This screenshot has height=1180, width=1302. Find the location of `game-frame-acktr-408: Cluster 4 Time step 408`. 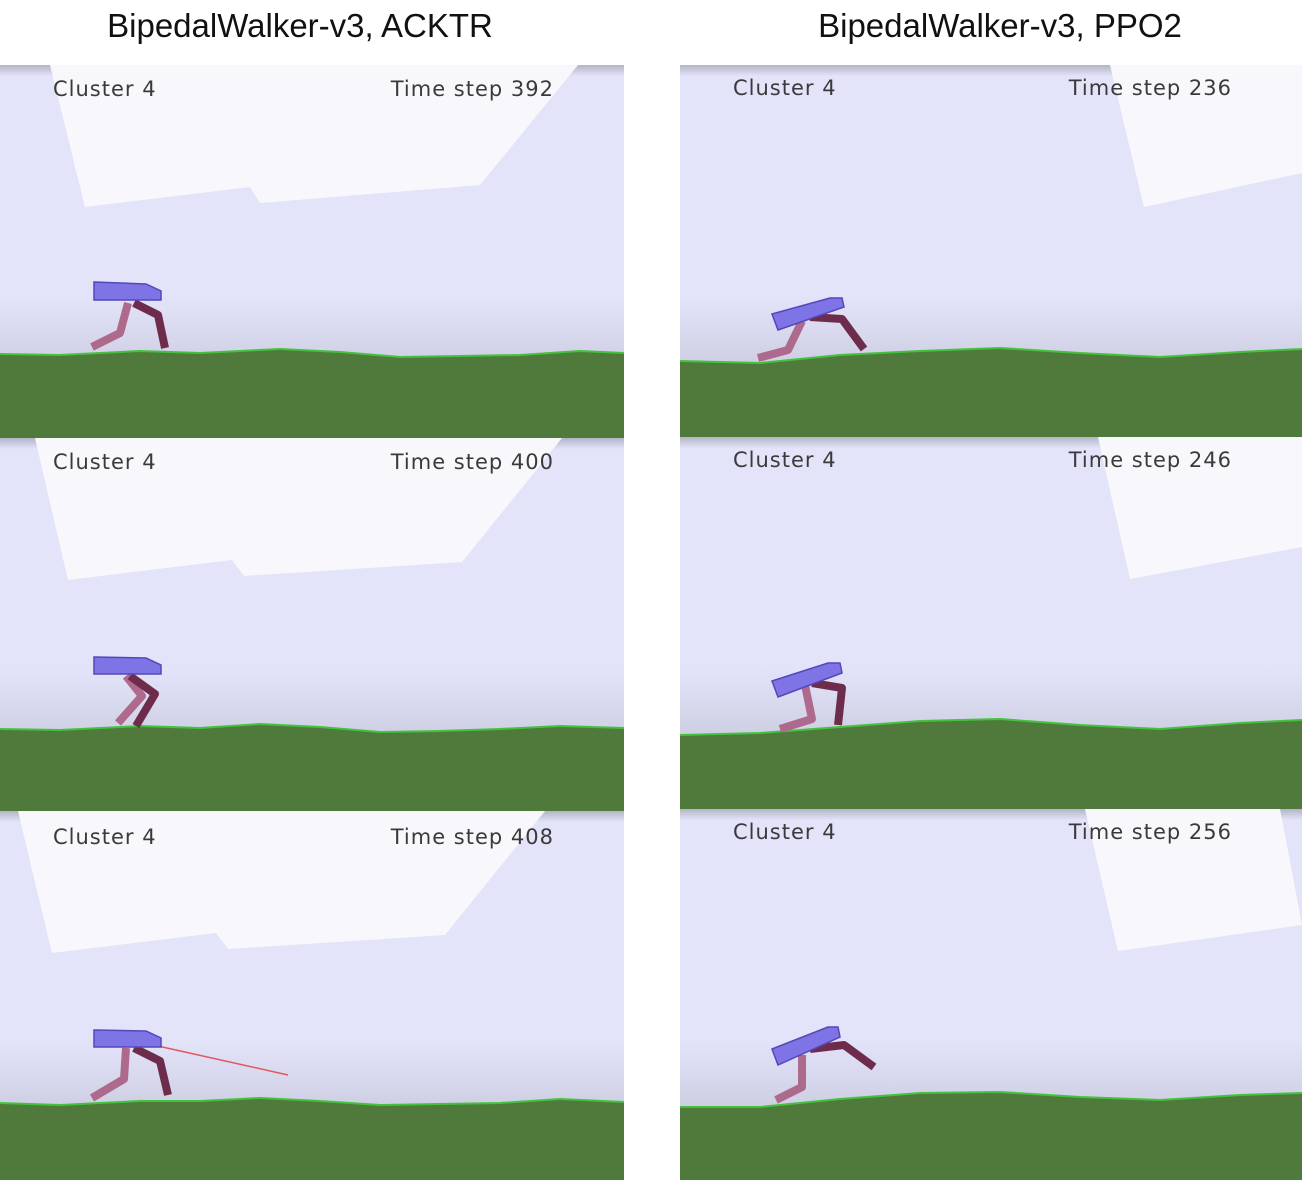

game-frame-acktr-408: Cluster 4 Time step 408 is located at coordinates (312, 995).